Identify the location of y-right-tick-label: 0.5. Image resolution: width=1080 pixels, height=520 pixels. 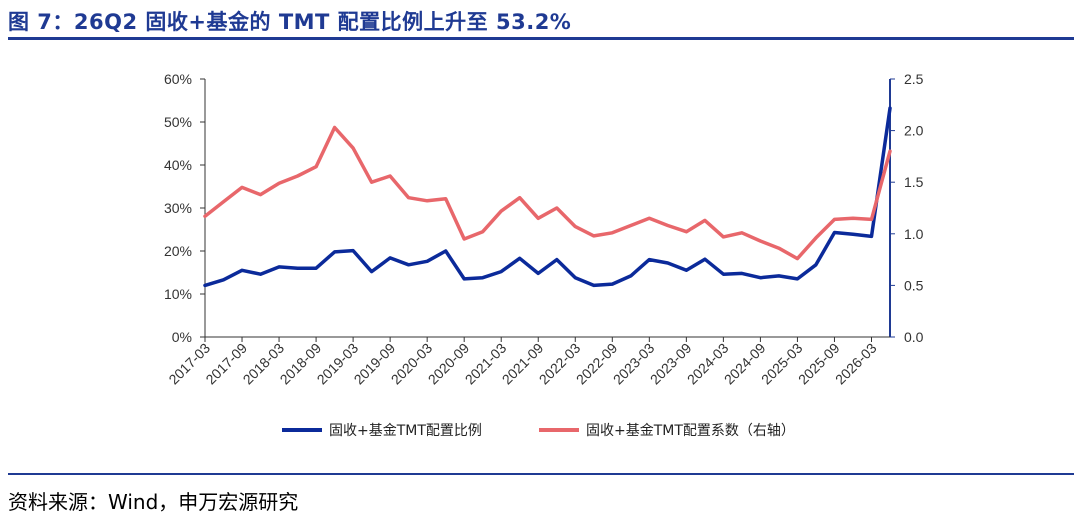
(914, 285).